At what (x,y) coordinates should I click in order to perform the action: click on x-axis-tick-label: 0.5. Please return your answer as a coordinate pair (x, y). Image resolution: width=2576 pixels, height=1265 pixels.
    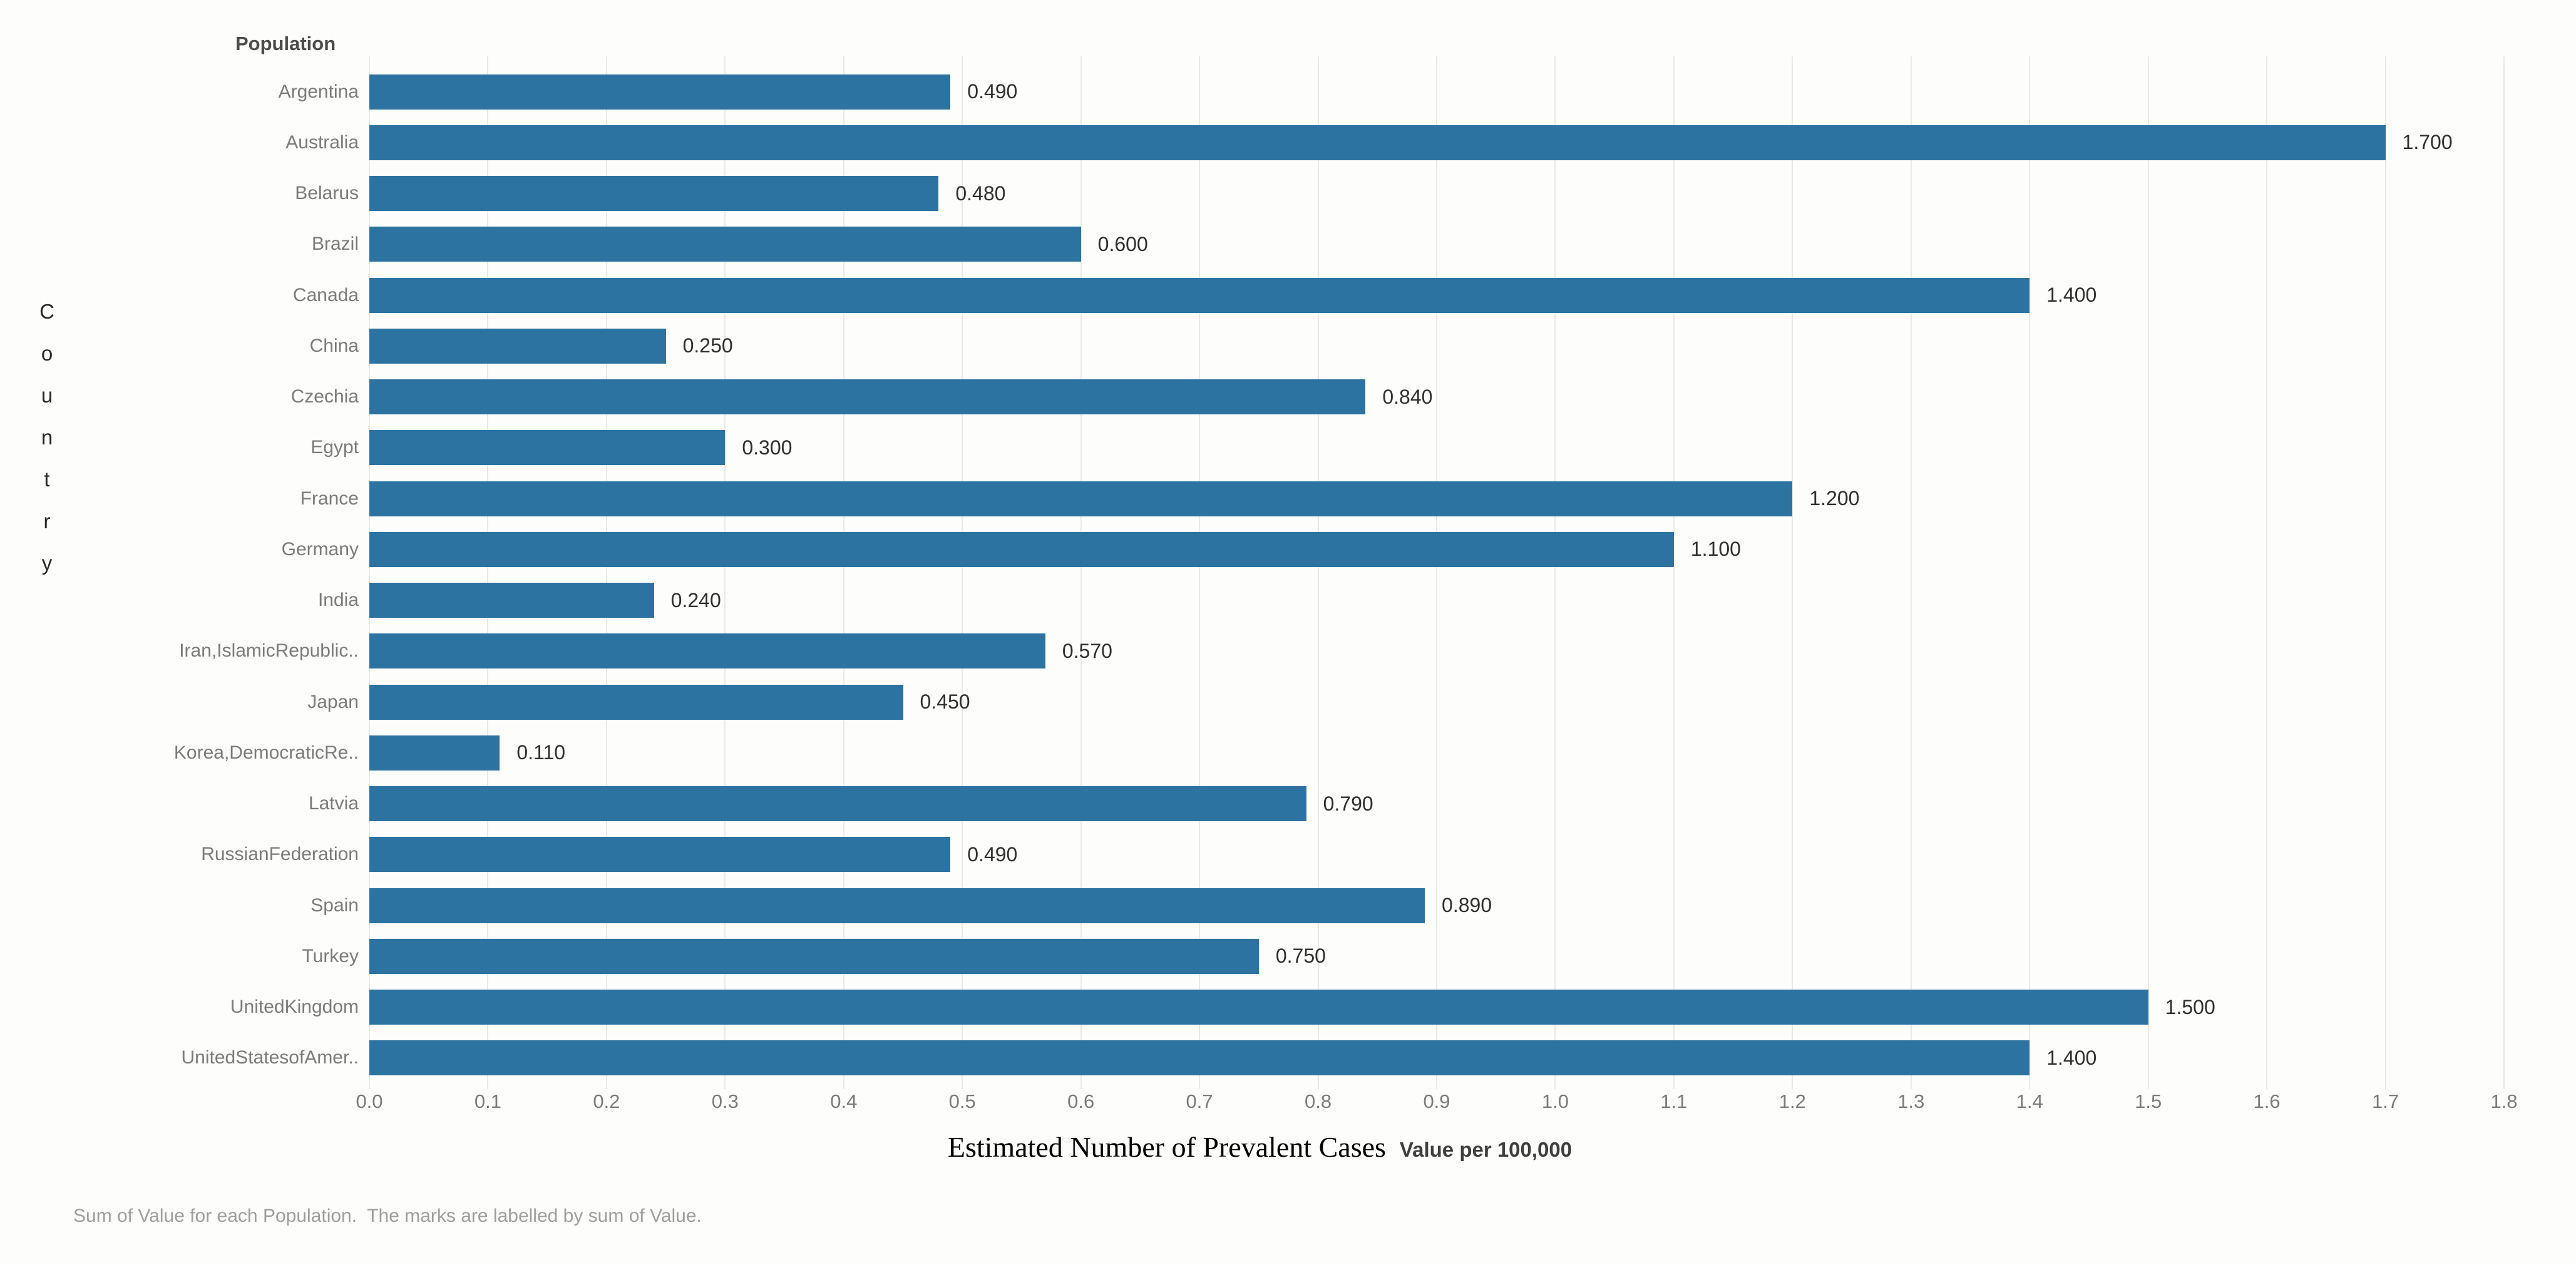
    Looking at the image, I should click on (962, 1101).